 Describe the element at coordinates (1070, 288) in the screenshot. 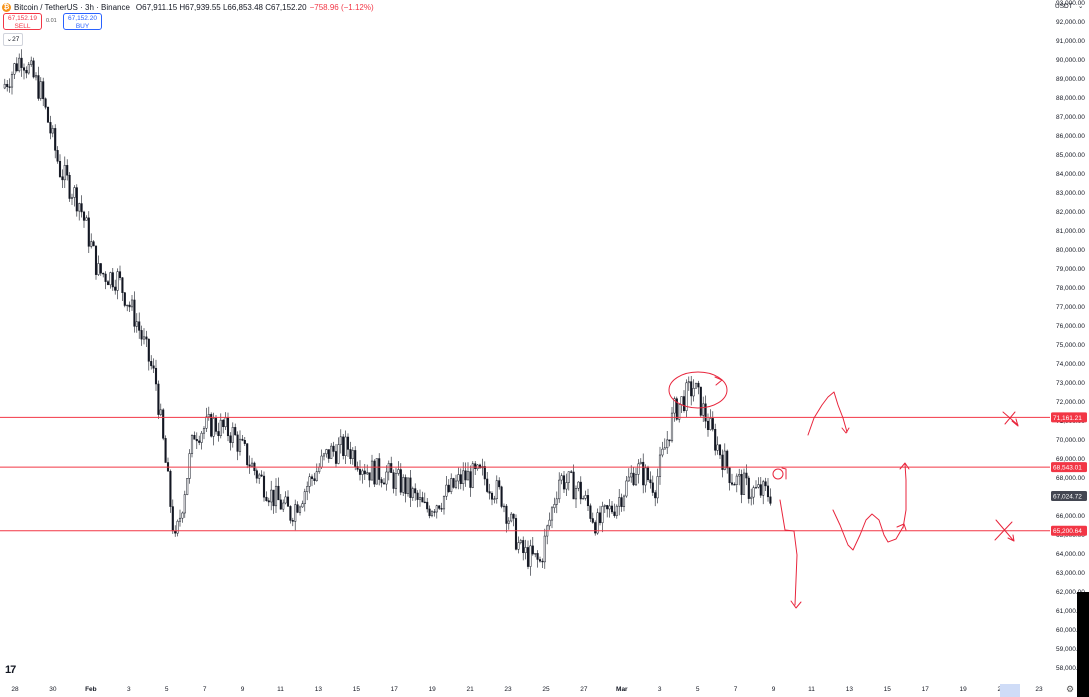

I see `price-tick-label: 78,000.00` at that location.